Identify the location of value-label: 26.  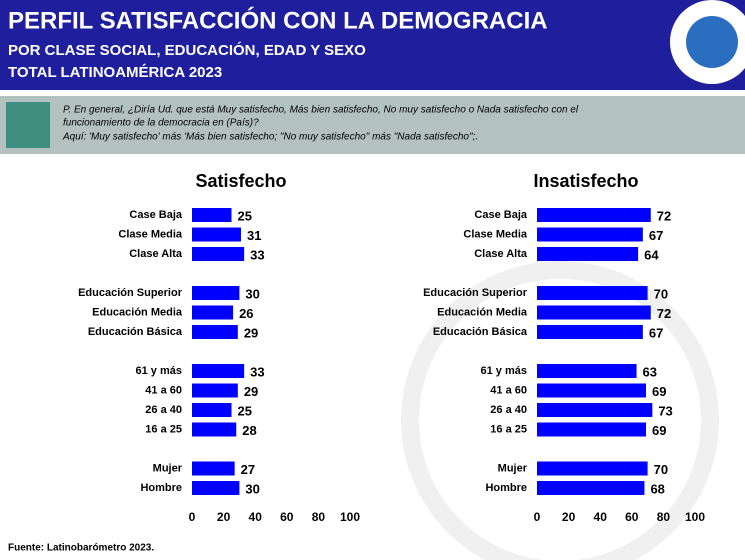
(246, 313).